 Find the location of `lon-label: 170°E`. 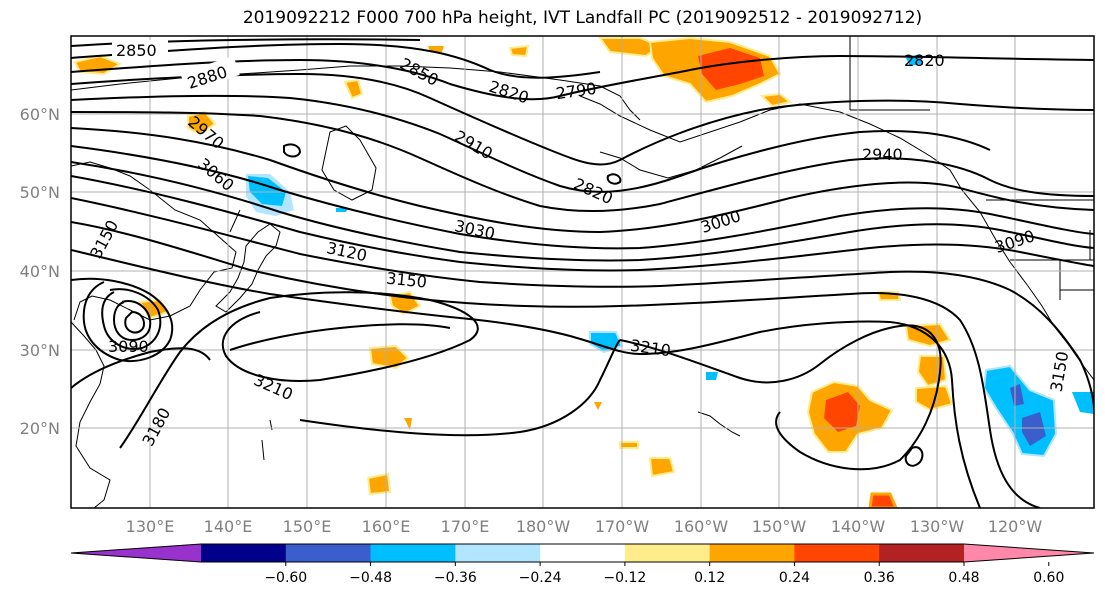

lon-label: 170°E is located at coordinates (465, 526).